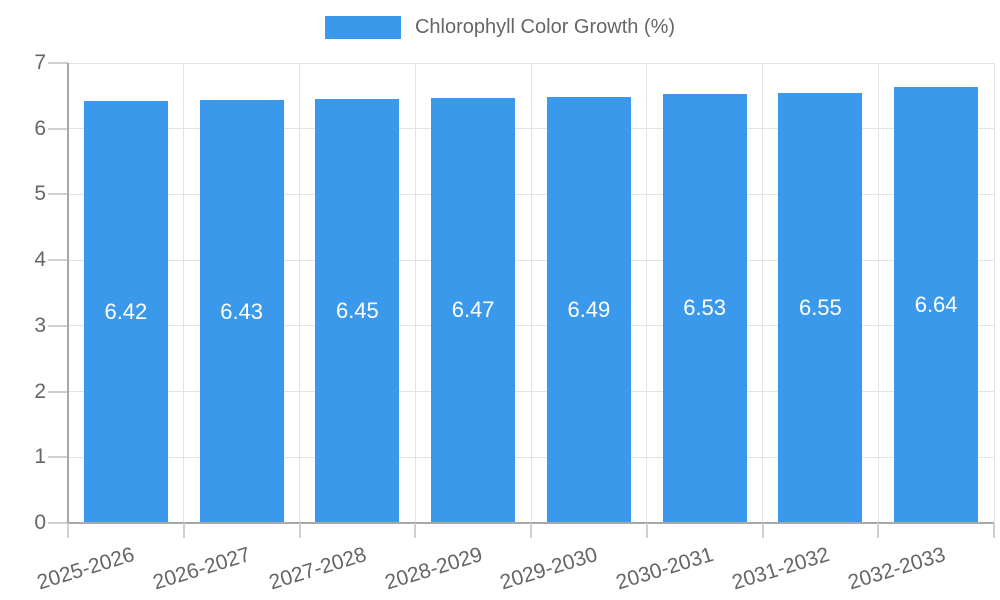 The image size is (1000, 600). I want to click on y-axis-label: 5, so click(40, 194).